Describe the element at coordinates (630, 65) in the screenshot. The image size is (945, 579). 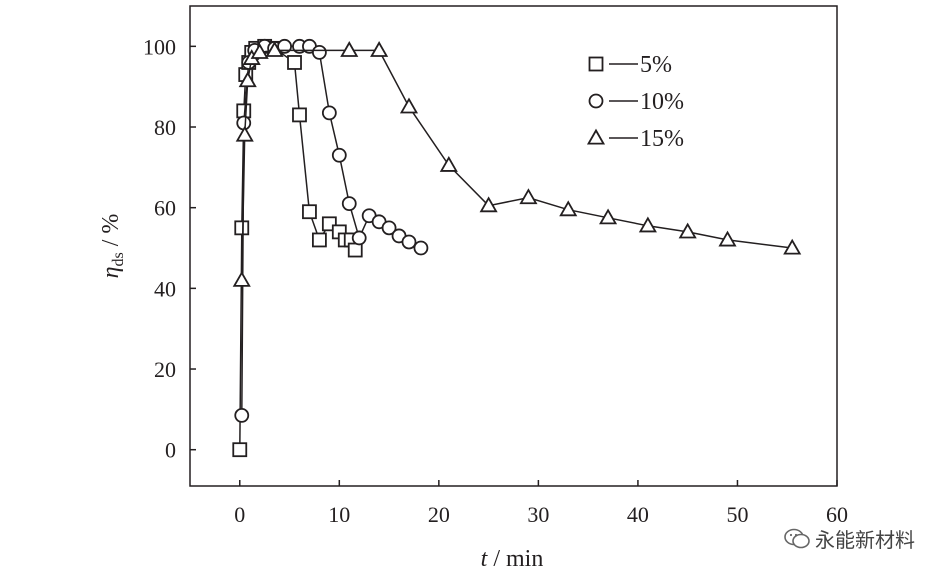
I see `legend-item: 5%` at that location.